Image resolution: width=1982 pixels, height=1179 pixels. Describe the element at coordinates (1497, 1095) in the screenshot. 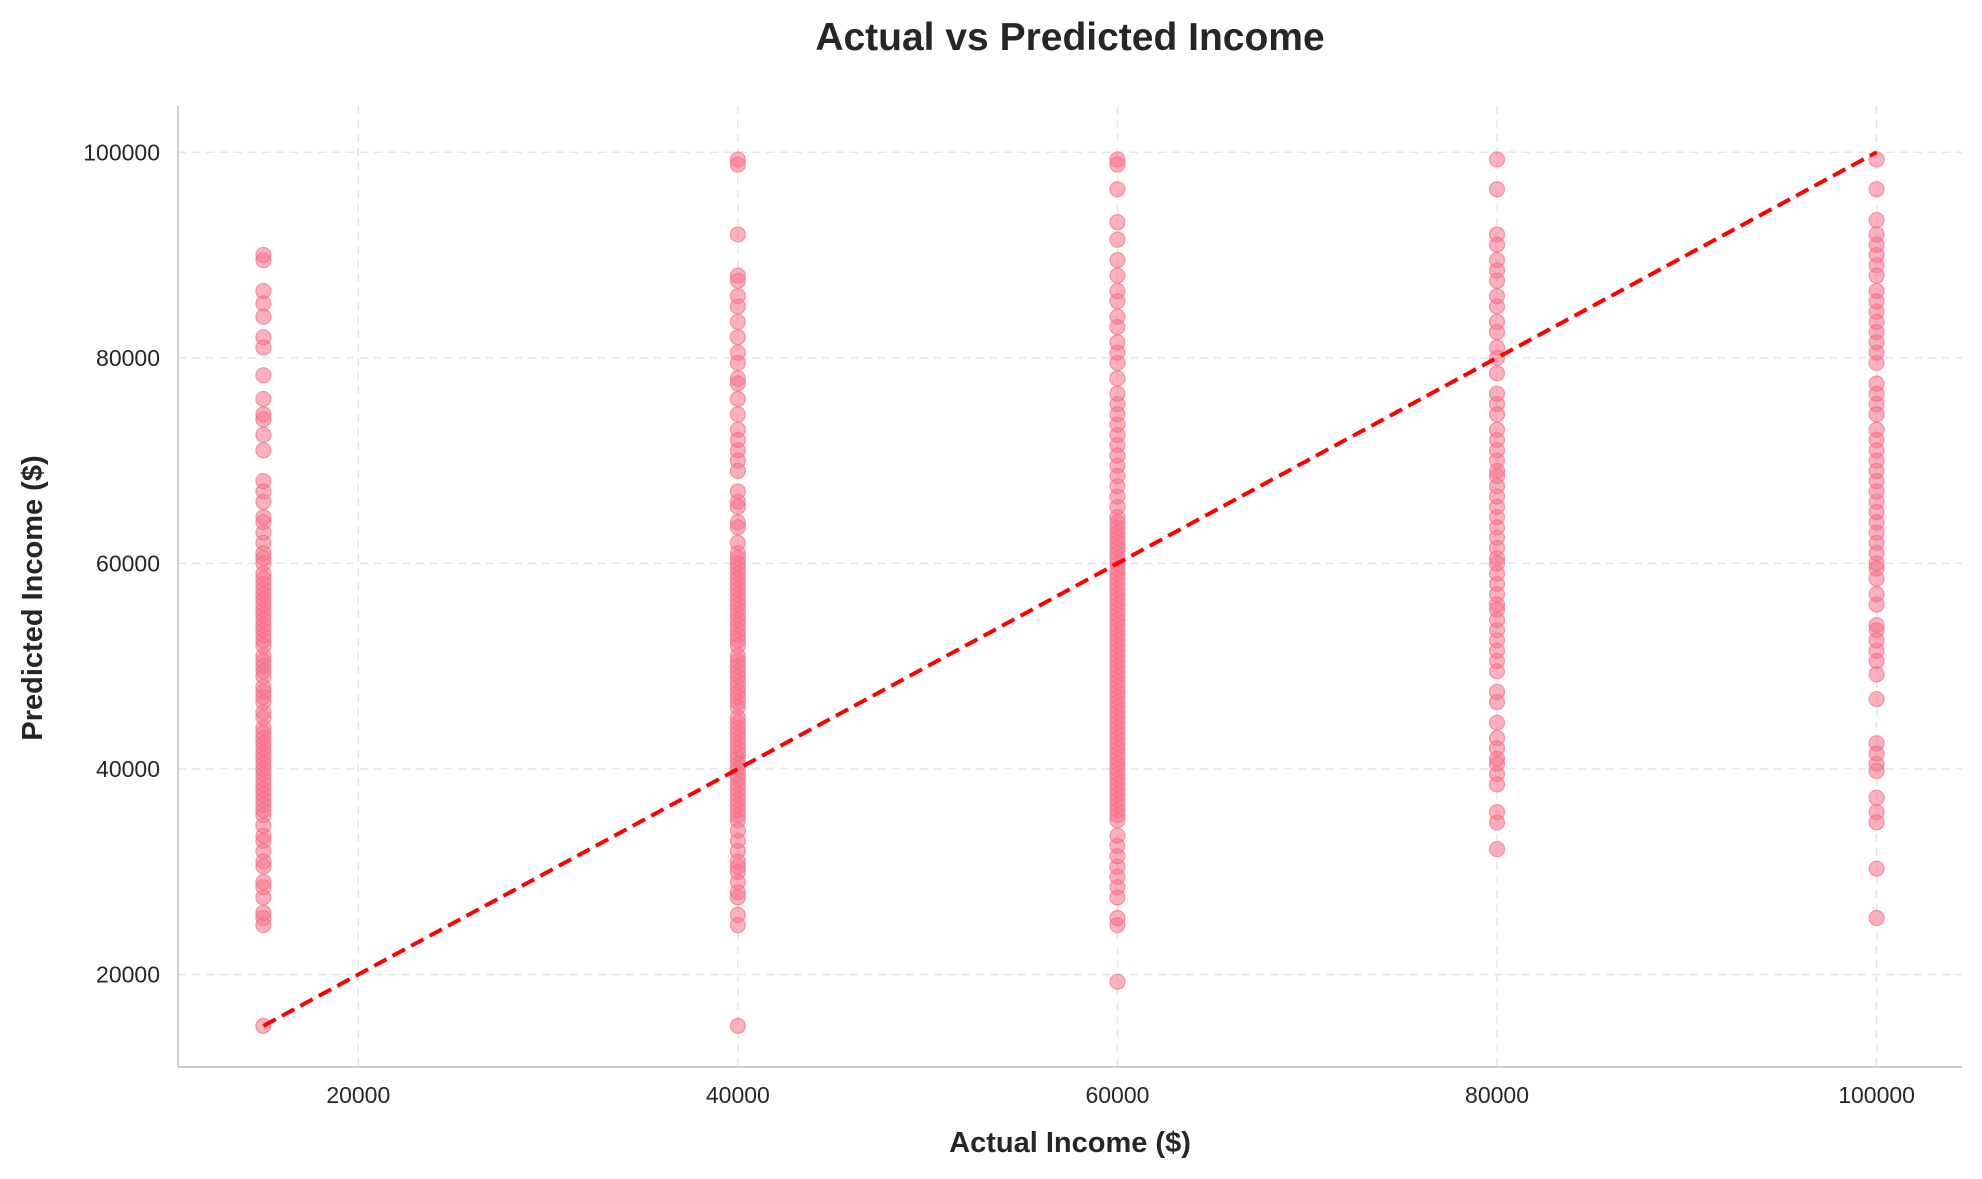

I see `x-tick-label: 80000` at that location.